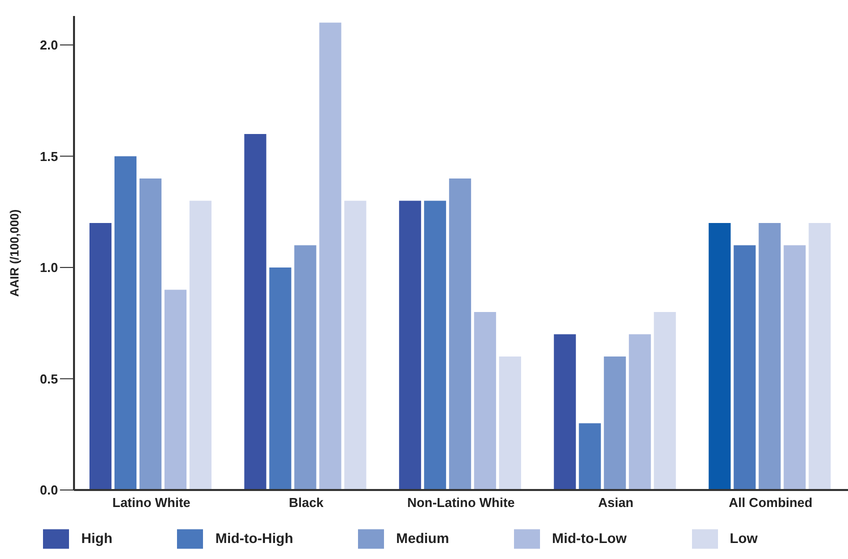  I want to click on legend-label: Mid-to-Low, so click(589, 538).